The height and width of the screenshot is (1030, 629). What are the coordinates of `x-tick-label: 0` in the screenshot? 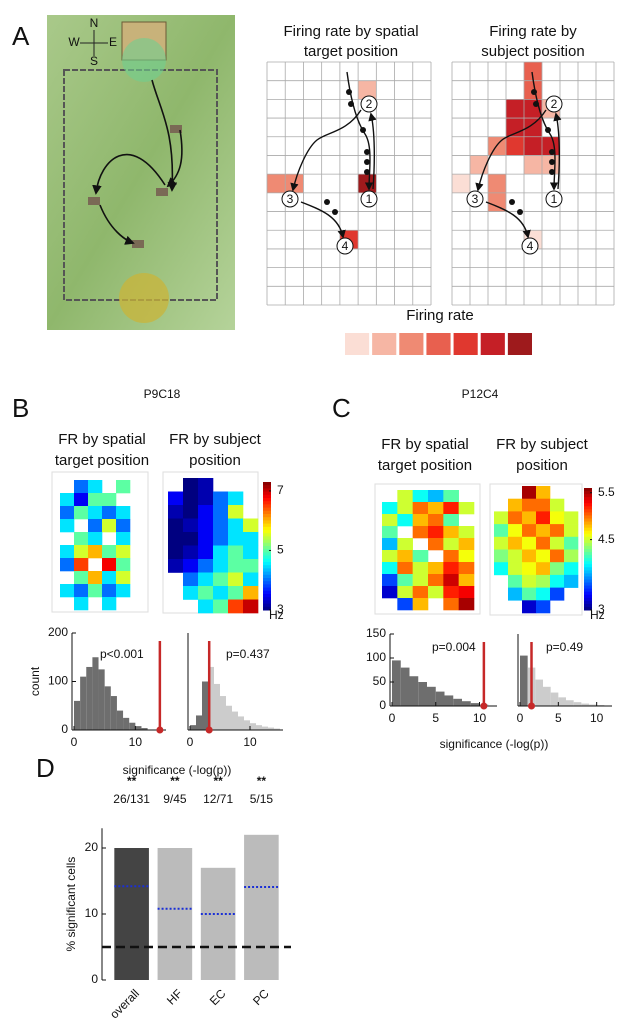 It's located at (190, 742).